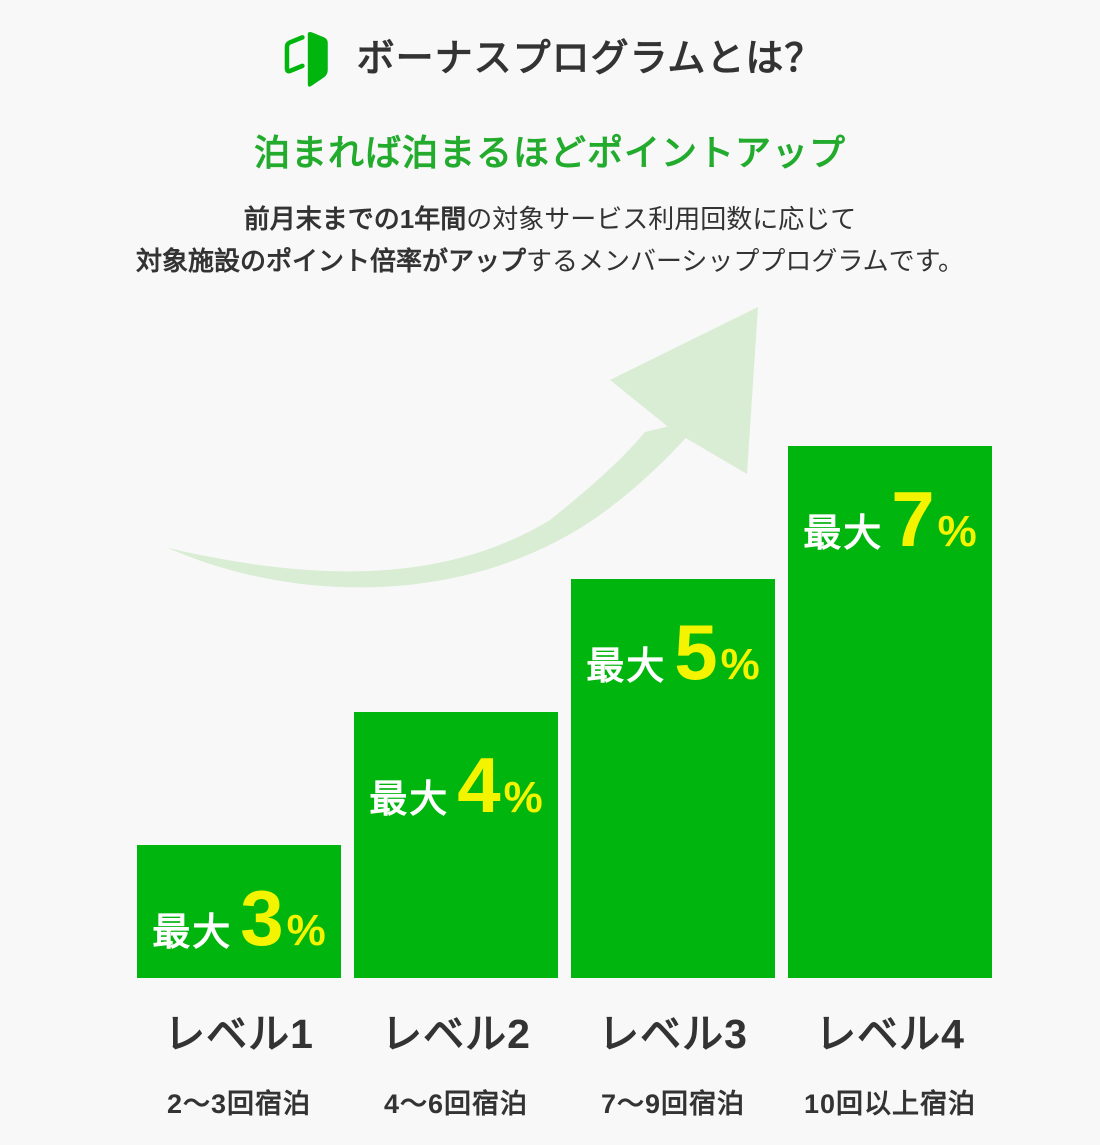 This screenshot has width=1100, height=1145. I want to click on description-line-1-rest: の対象サービス利用回数に応じて, so click(661, 219).